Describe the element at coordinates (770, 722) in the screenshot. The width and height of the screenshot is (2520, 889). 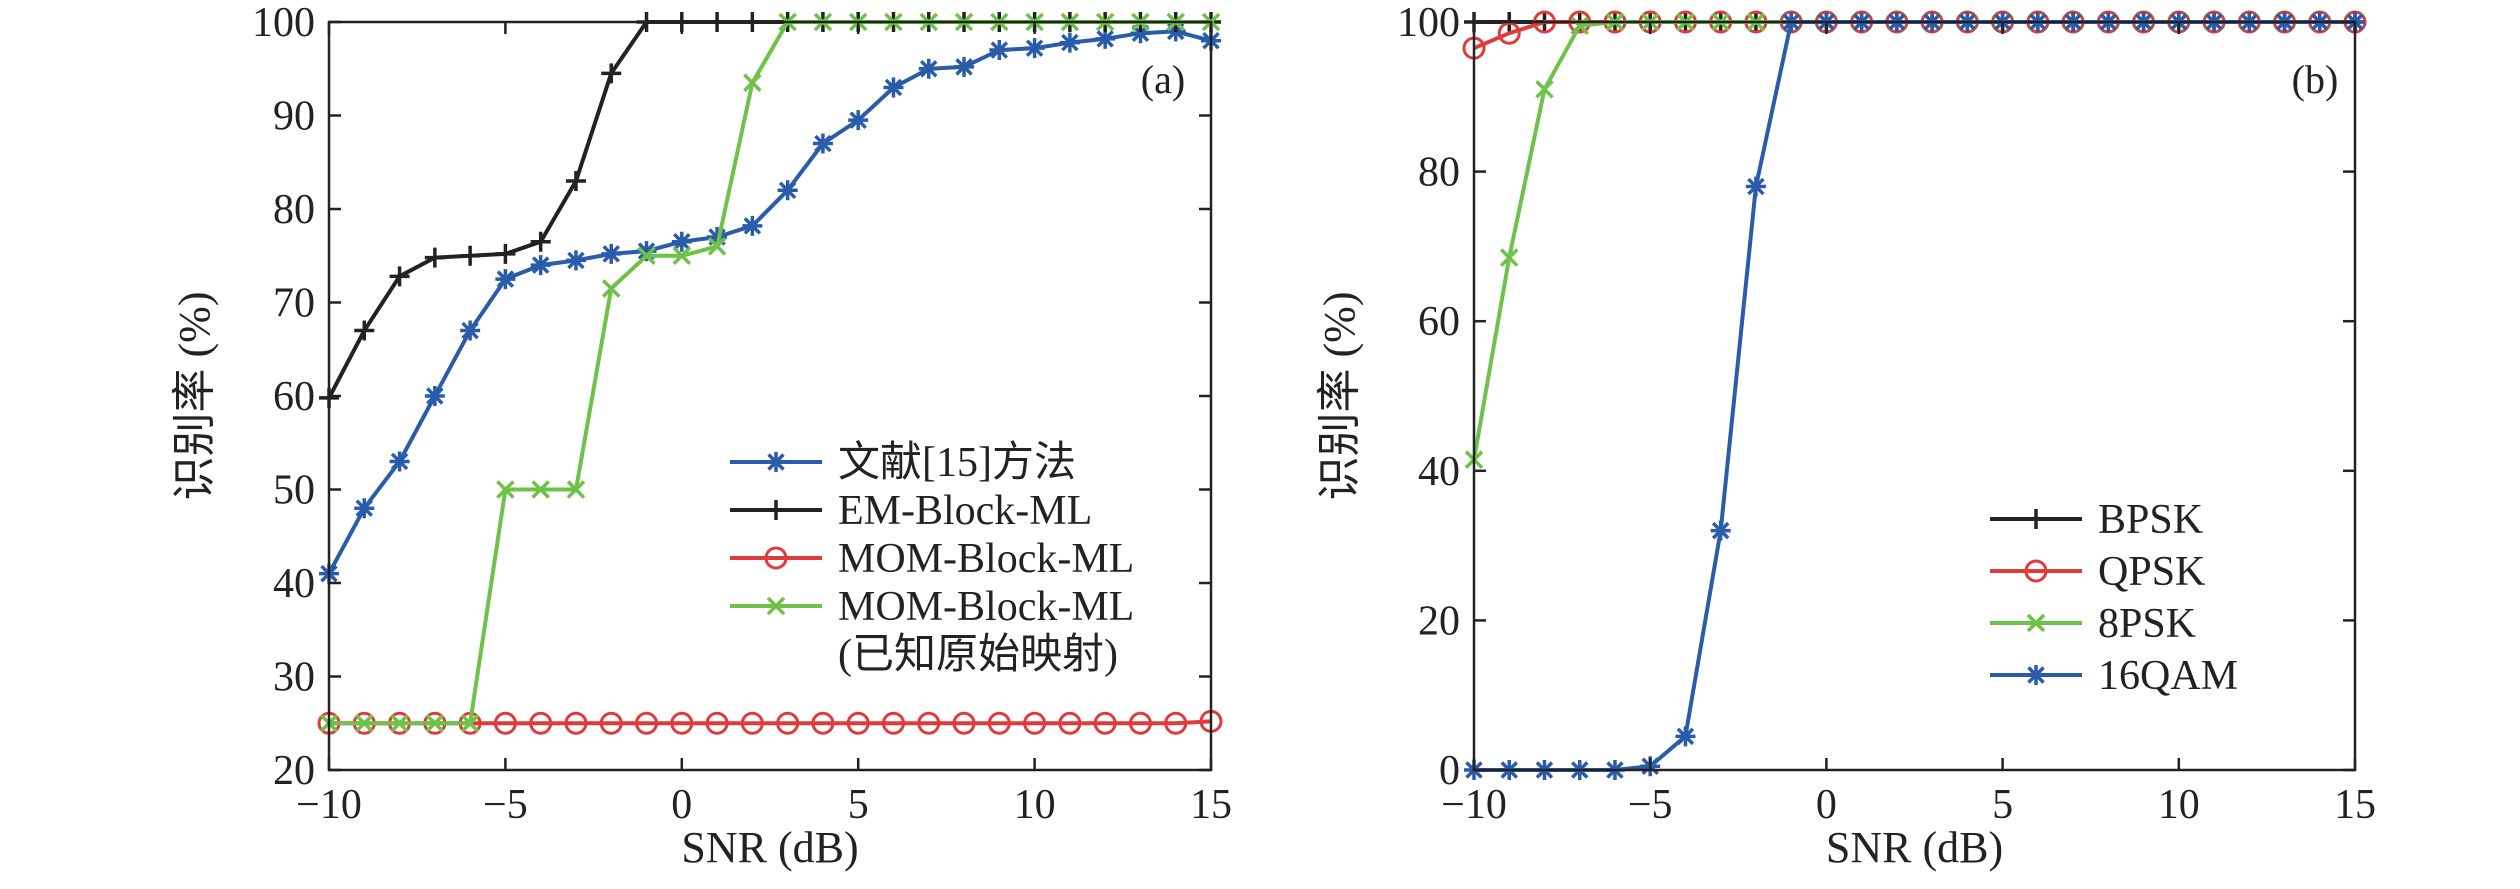
I see `panel-a-series-2-line` at that location.